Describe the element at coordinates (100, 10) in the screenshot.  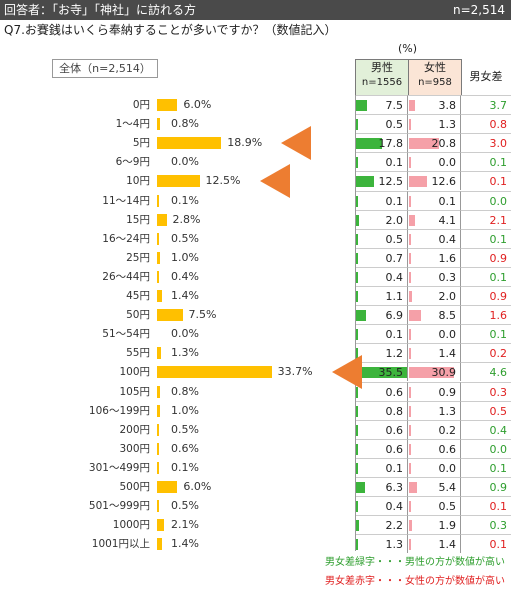
I see `respondent-label: 回答者：「お寺」「神社」に訪れる方` at that location.